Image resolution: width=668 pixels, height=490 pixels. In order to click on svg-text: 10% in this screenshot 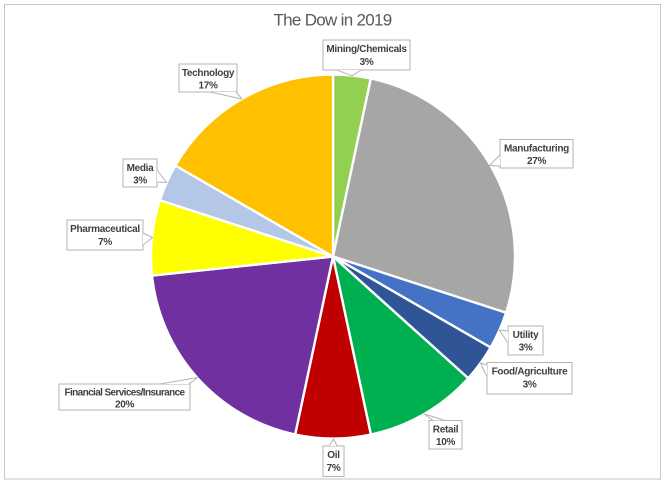, I will do `click(446, 442)`.